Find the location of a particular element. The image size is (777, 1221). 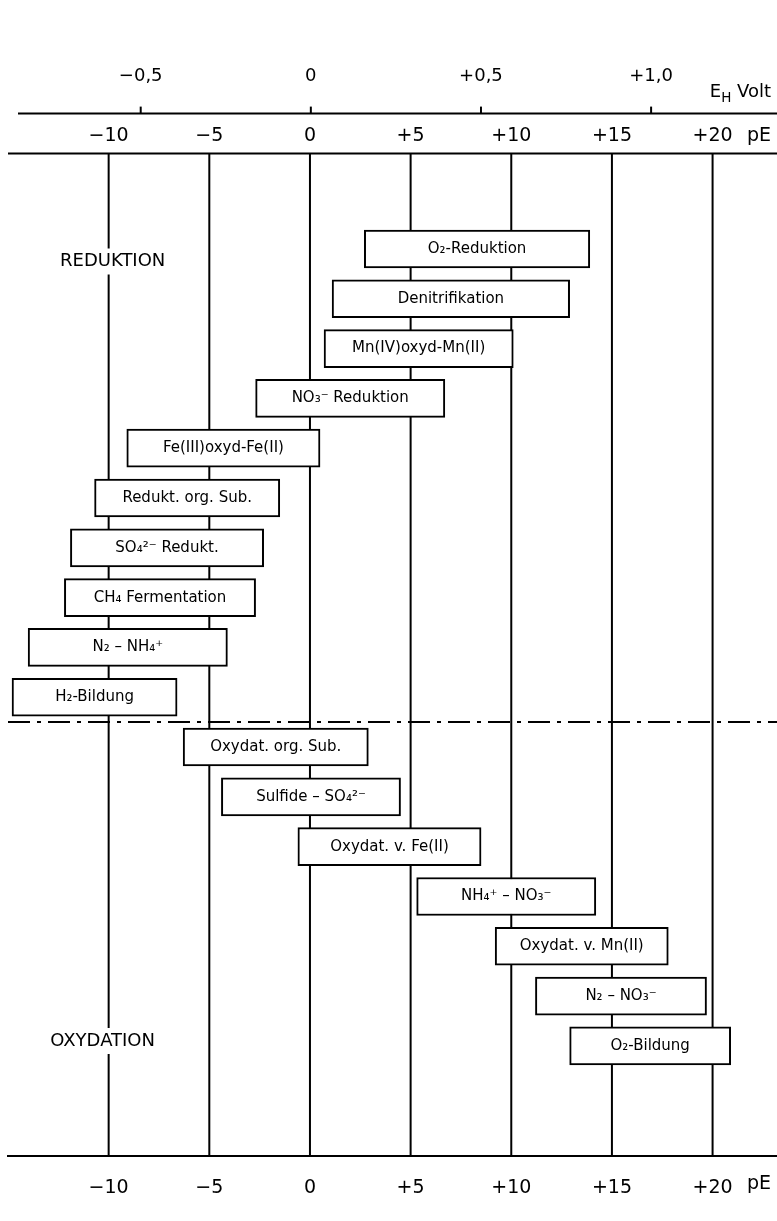

annotation: REDUKTION is located at coordinates (113, 260).